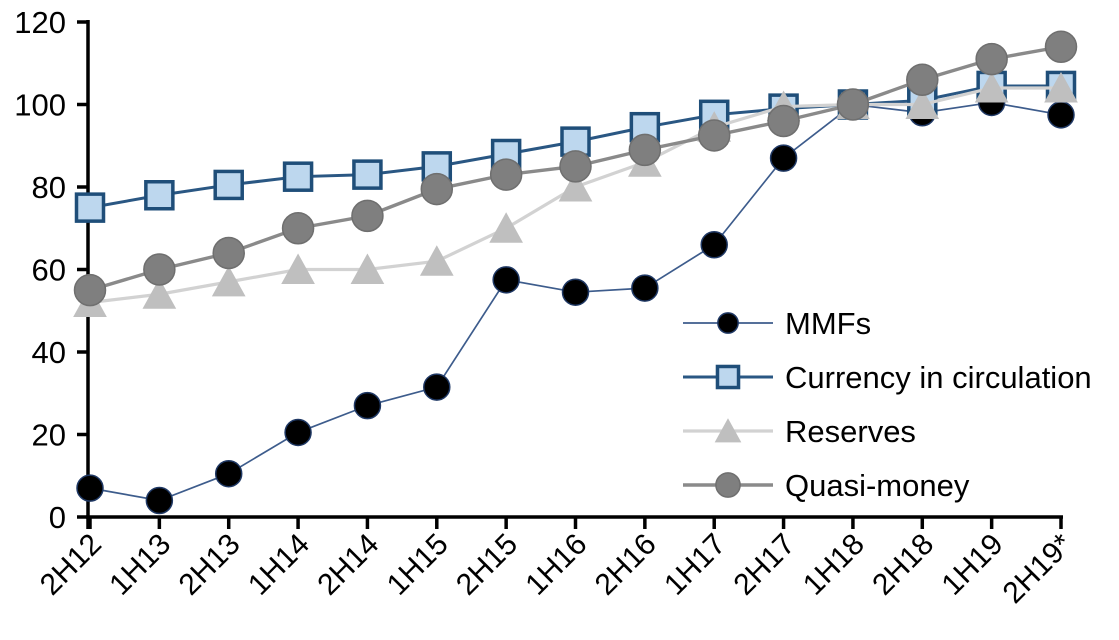 The width and height of the screenshot is (1119, 640). What do you see at coordinates (57, 517) in the screenshot?
I see `y-axis-tick-label: 0` at bounding box center [57, 517].